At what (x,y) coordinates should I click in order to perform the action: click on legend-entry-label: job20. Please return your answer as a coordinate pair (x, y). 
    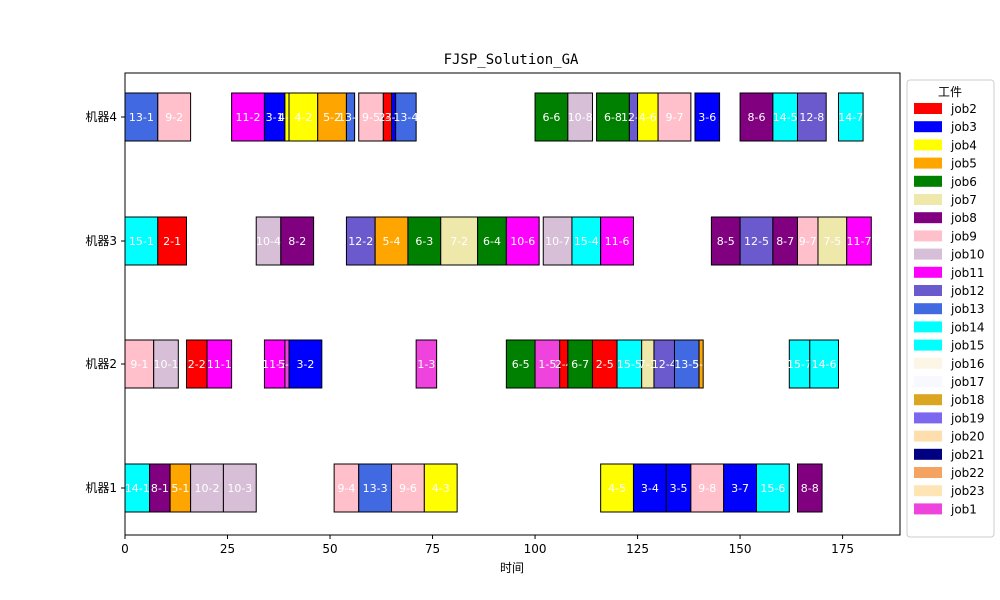
    Looking at the image, I should click on (967, 437).